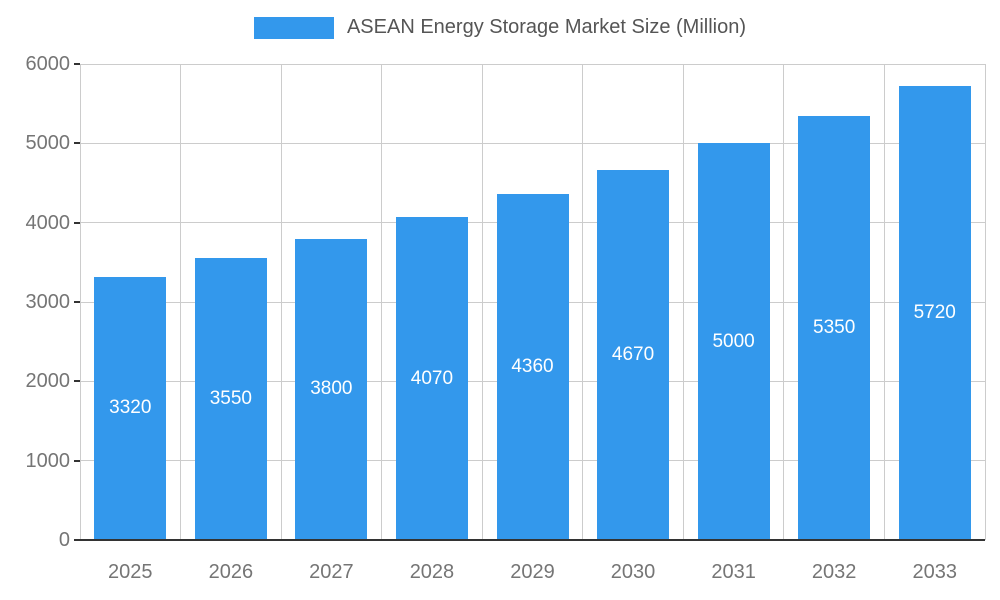 The height and width of the screenshot is (600, 1000). Describe the element at coordinates (733, 572) in the screenshot. I see `x-axis-label: 2031` at that location.